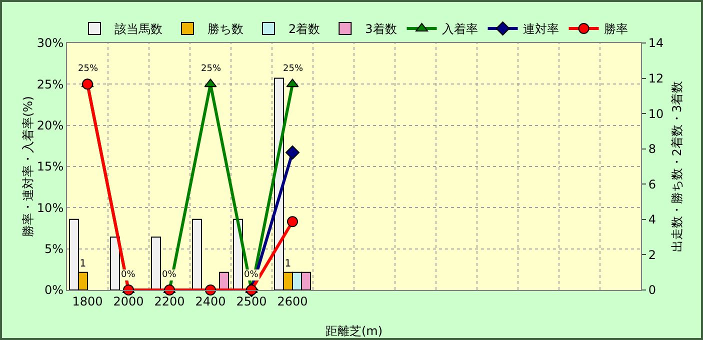 The image size is (703, 340). Describe the element at coordinates (210, 301) in the screenshot. I see `x-tick-label: 2400` at that location.